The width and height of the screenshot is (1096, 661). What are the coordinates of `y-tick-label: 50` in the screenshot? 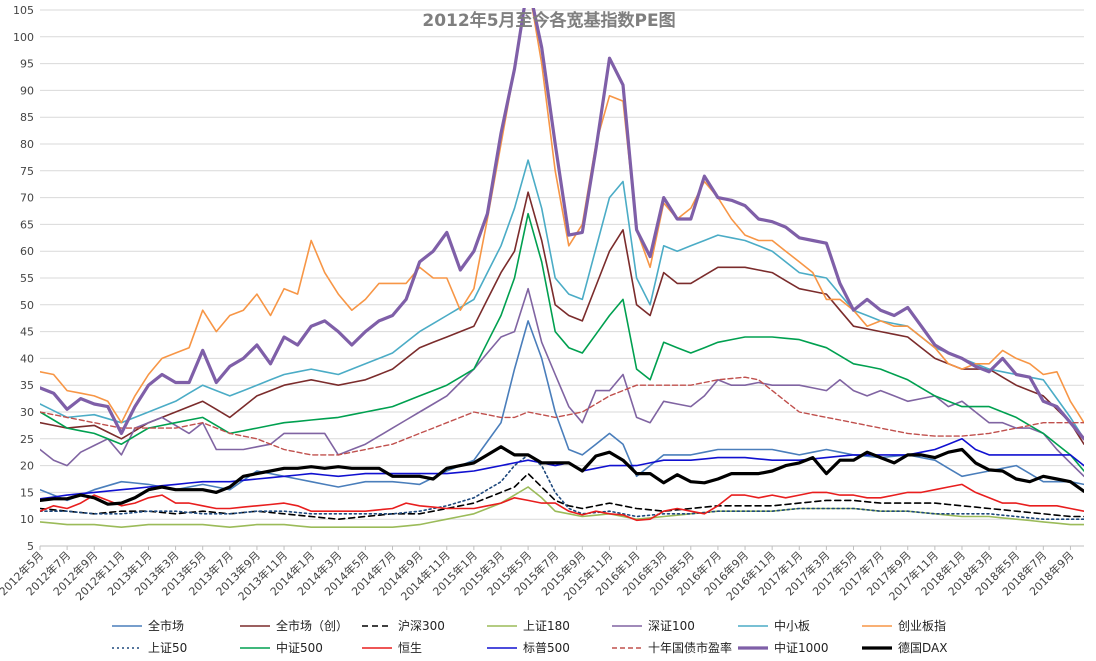 It's located at (27, 305).